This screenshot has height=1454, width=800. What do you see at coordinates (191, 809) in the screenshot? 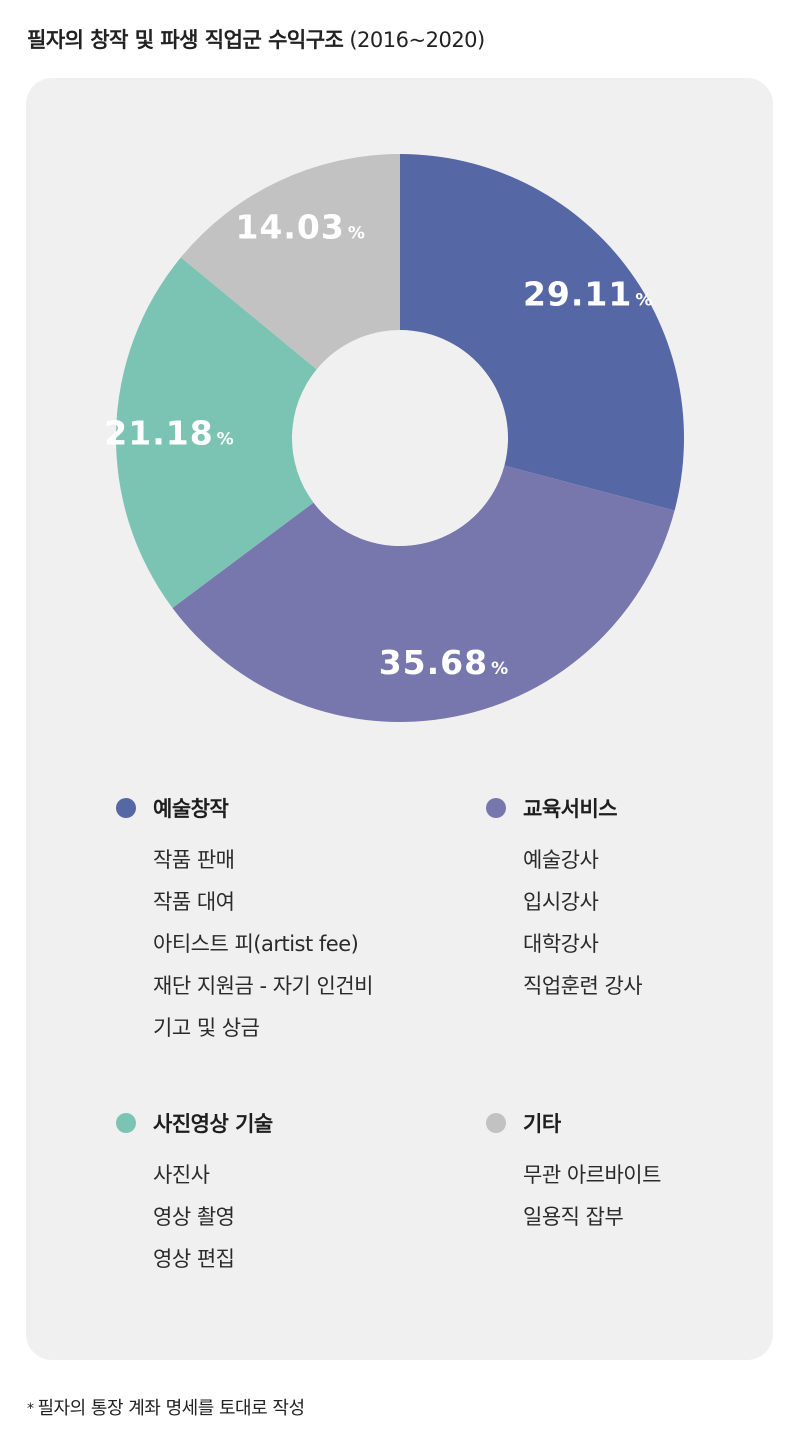
I see `legend-label: 예술창작` at bounding box center [191, 809].